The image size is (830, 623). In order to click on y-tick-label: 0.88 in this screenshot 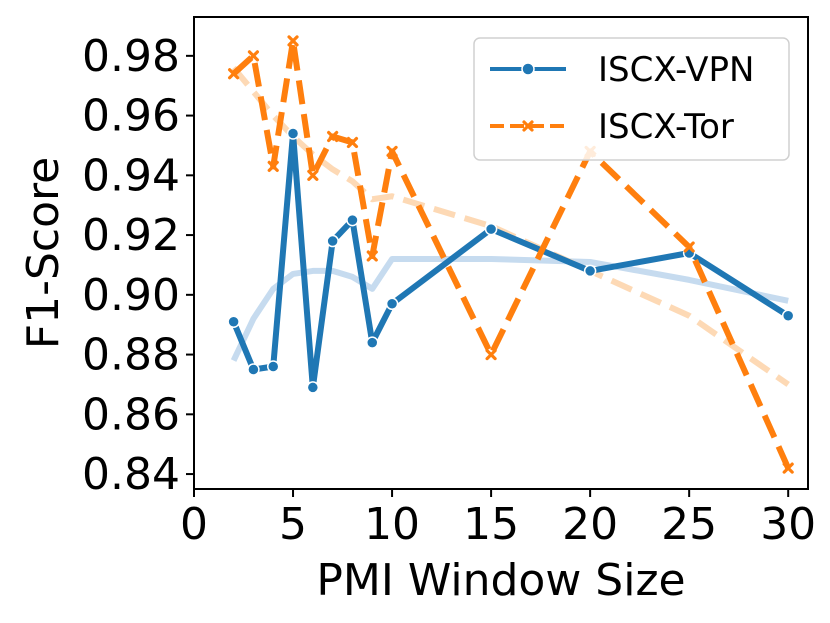, I will do `click(131, 355)`.